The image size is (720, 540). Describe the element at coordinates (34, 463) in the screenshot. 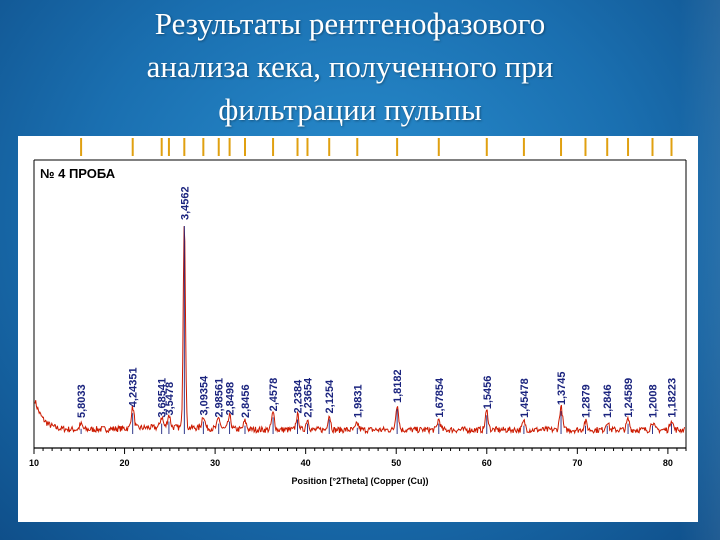

I see `x-tick-label: 10` at that location.